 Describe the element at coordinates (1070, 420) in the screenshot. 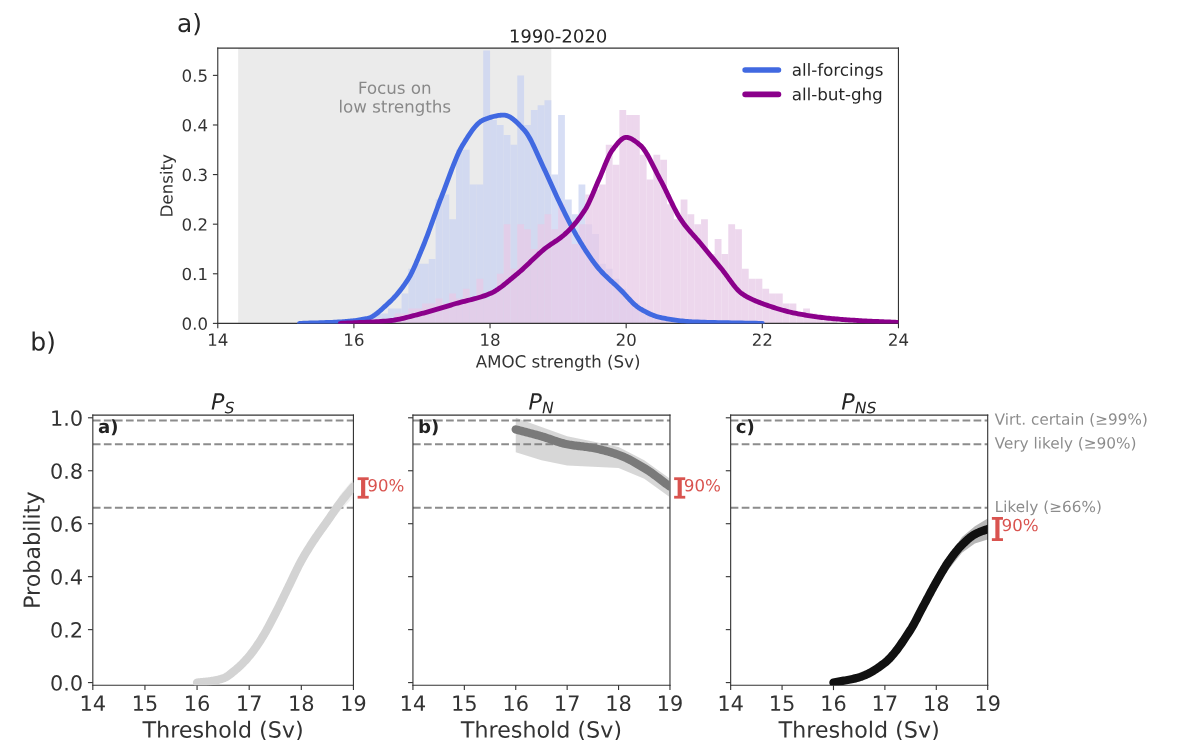

I see `ref-line-label: Virt. certain (≥99%)` at that location.